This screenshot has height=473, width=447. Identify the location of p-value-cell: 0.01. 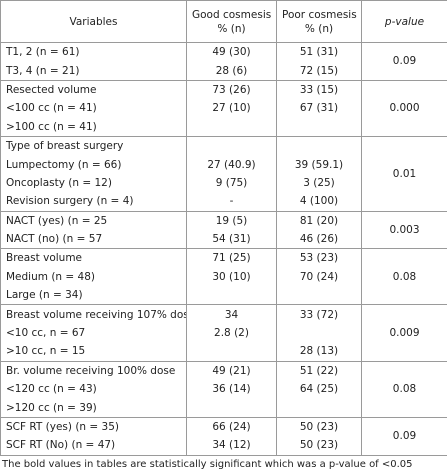
(404, 173).